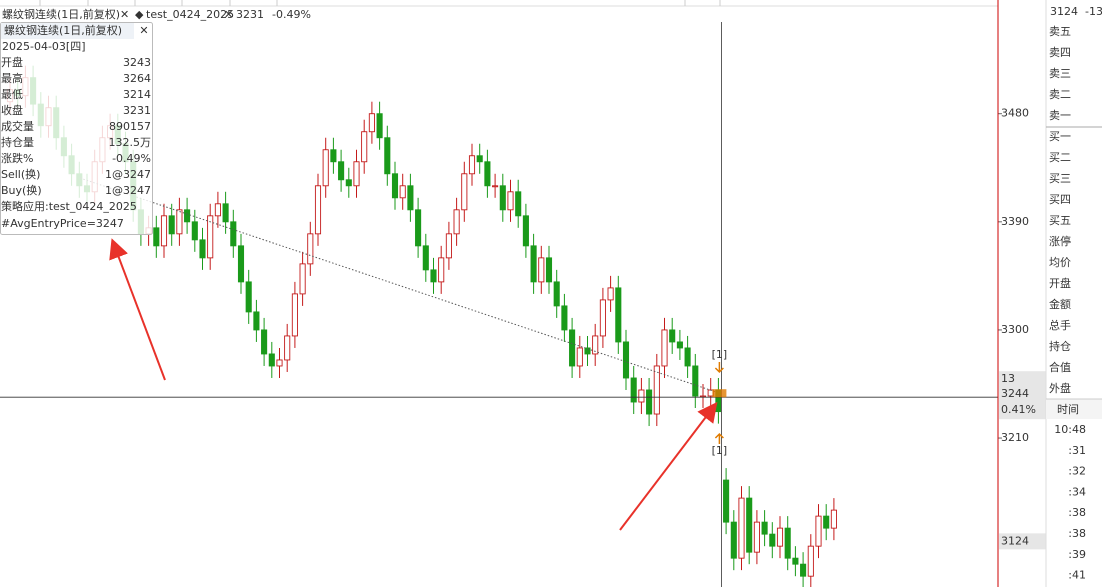  Describe the element at coordinates (719, 393) in the screenshot. I see `entry-badge` at that location.